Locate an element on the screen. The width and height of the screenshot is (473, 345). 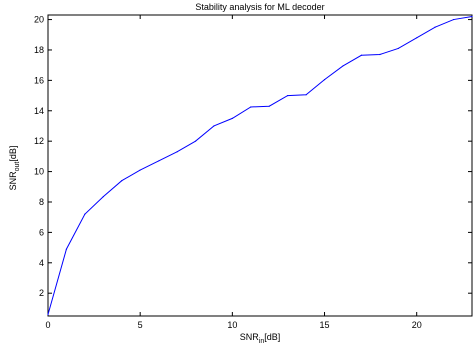
y-tick-label: 12 is located at coordinates (39, 141).